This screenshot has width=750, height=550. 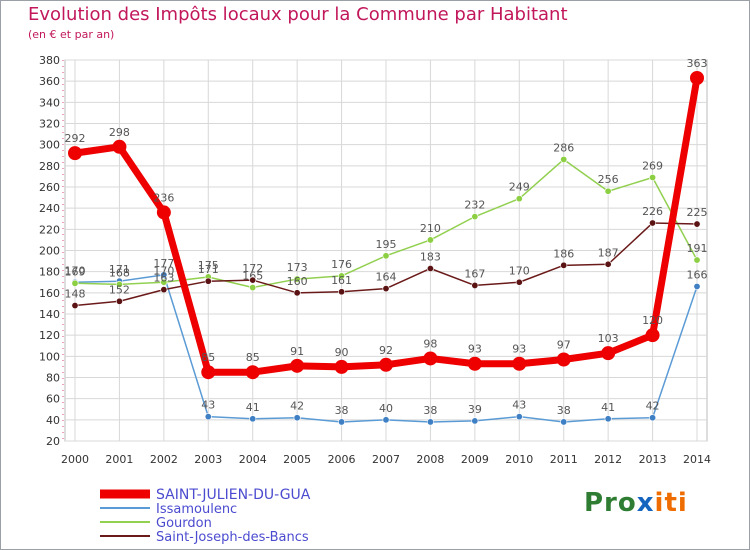 I want to click on data-label: 167, so click(x=474, y=273).